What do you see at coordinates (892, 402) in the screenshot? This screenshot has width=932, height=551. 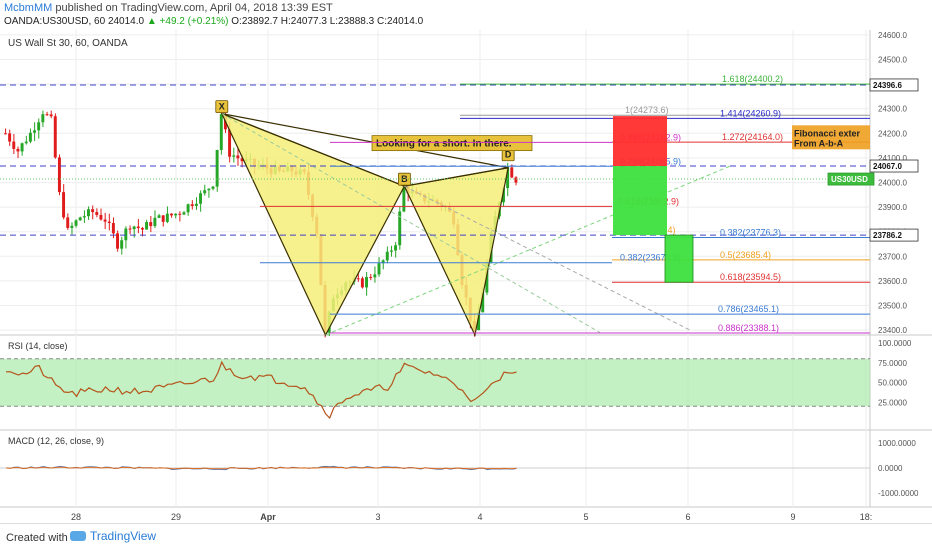 I see `rsi-axis-tick: 25.0000` at bounding box center [892, 402].